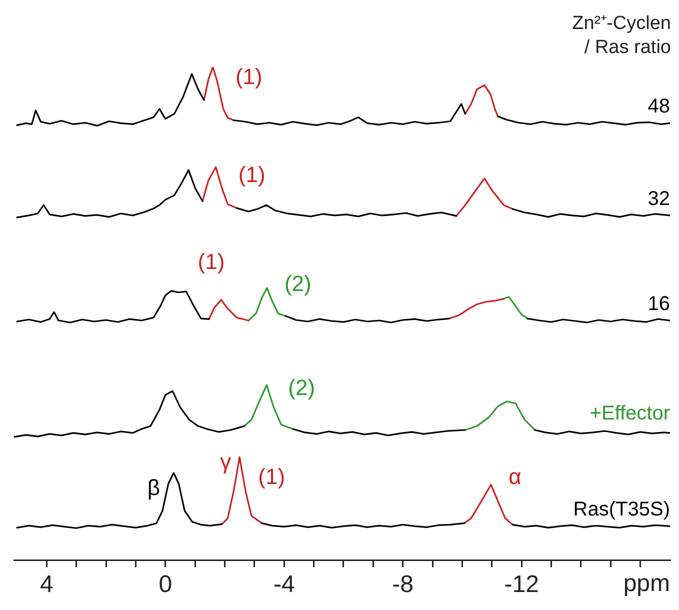  I want to click on series-label: Ras(T35S), so click(621, 509).